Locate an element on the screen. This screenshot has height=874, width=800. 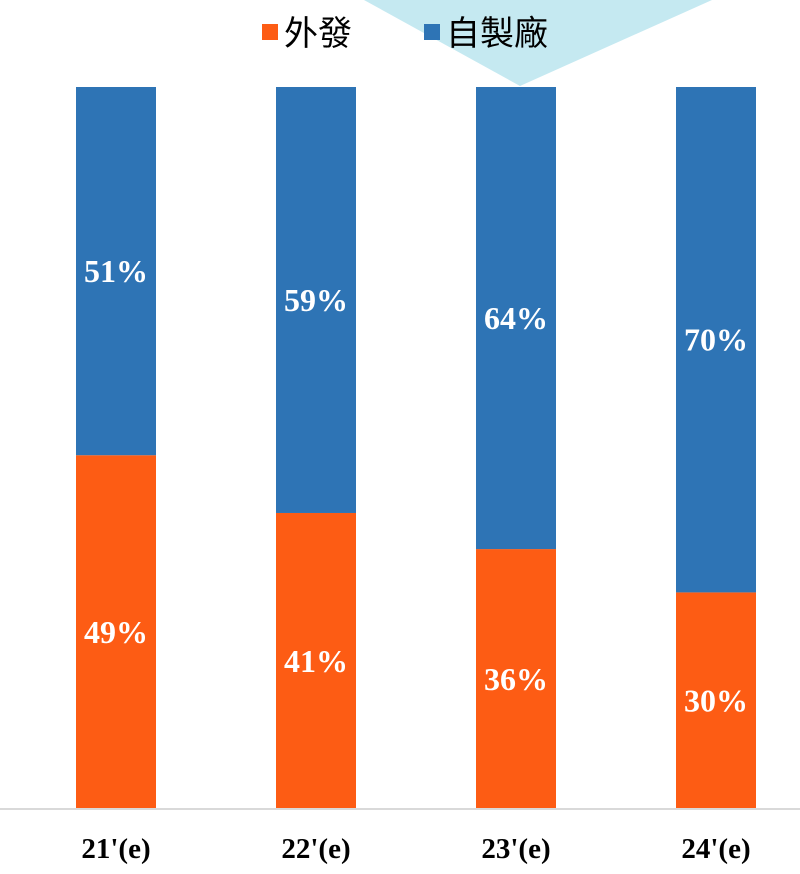
data-label-inhouse-4: 70% is located at coordinates (716, 340).